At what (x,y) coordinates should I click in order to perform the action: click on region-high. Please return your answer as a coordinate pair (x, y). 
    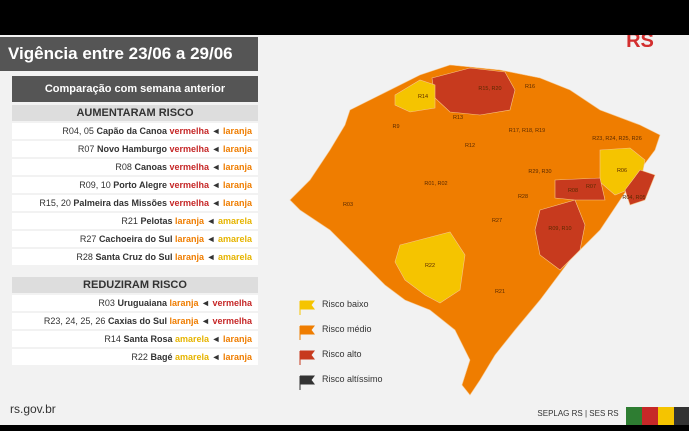
    Looking at the image, I should click on (473, 91).